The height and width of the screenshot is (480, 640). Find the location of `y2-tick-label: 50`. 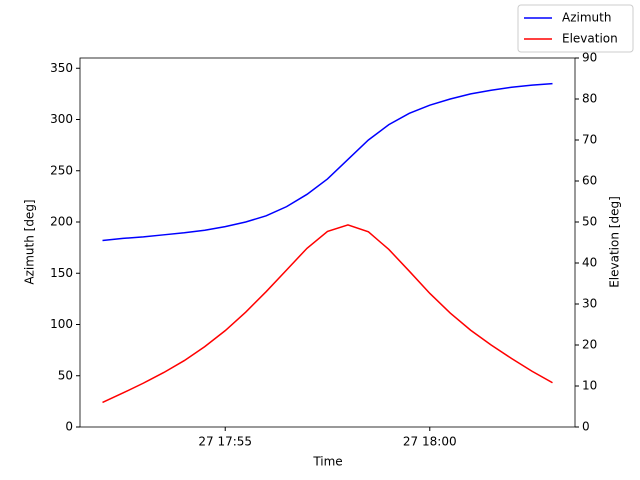

y2-tick-label: 50 is located at coordinates (589, 222).